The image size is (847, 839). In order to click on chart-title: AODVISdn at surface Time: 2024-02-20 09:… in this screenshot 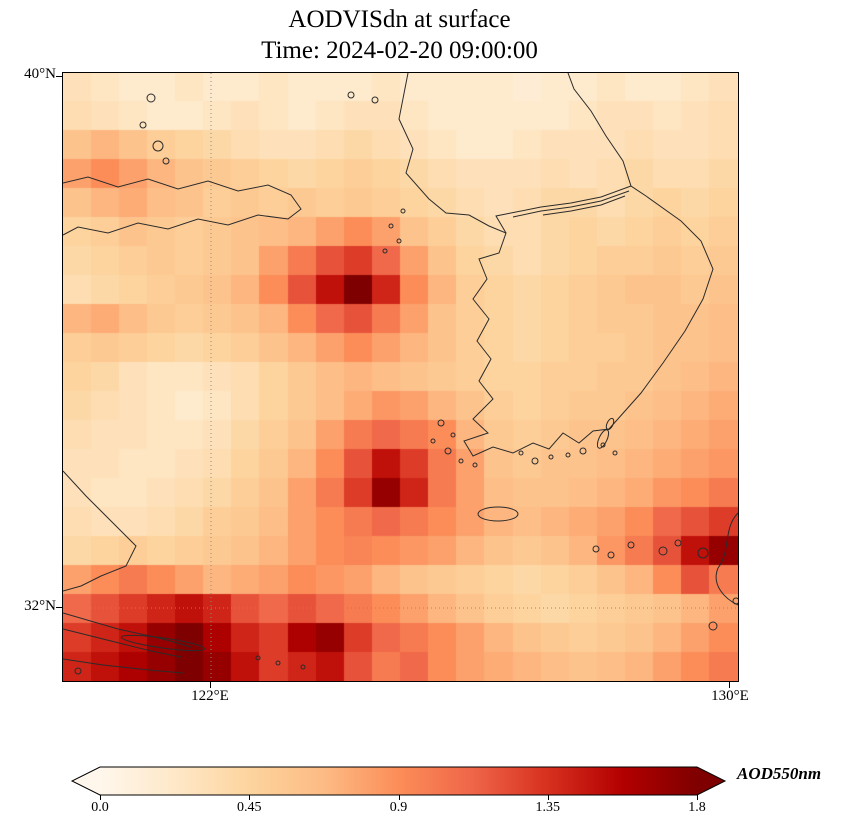, I will do `click(399, 35)`.